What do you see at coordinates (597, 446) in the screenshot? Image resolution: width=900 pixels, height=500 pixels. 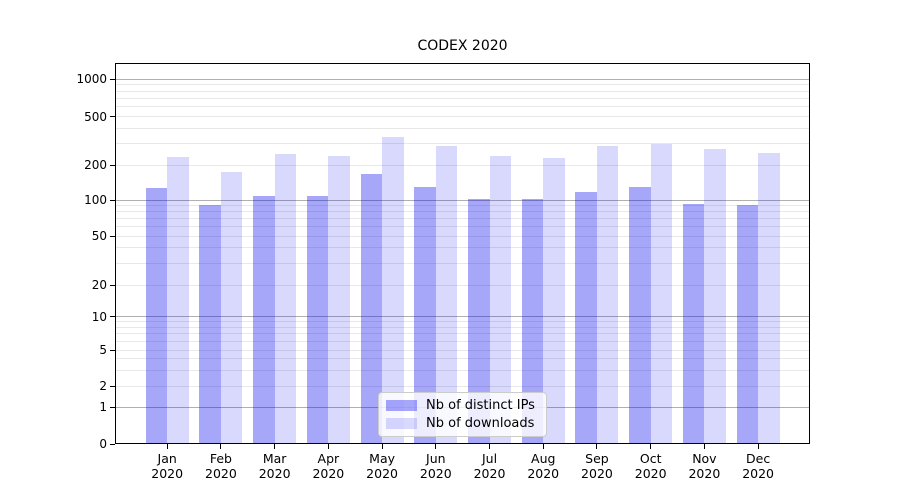 I see `x-tick-sep-2020` at bounding box center [597, 446].